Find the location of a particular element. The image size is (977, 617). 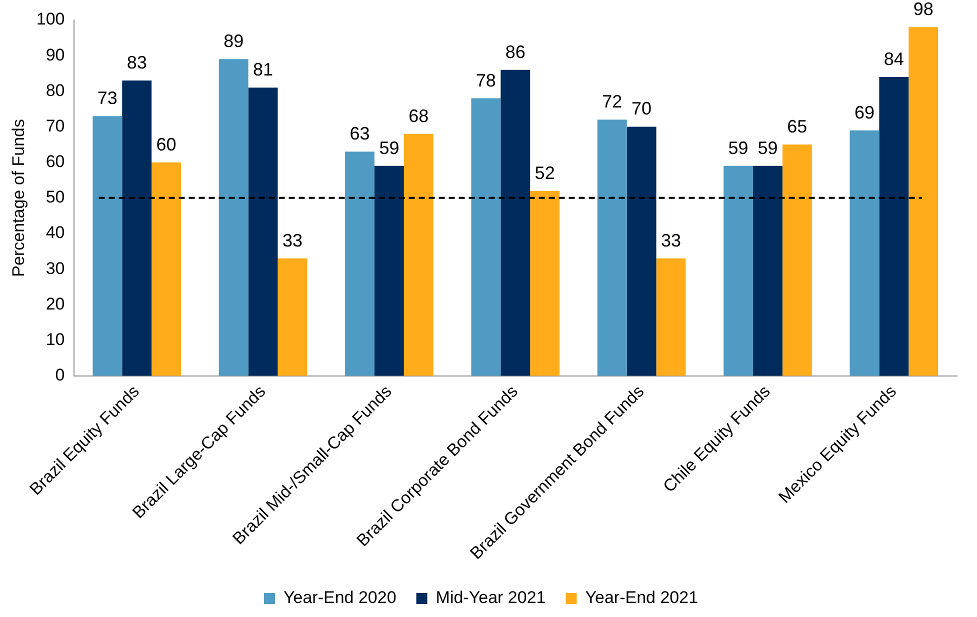

y-tick-label: 70 is located at coordinates (55, 126).